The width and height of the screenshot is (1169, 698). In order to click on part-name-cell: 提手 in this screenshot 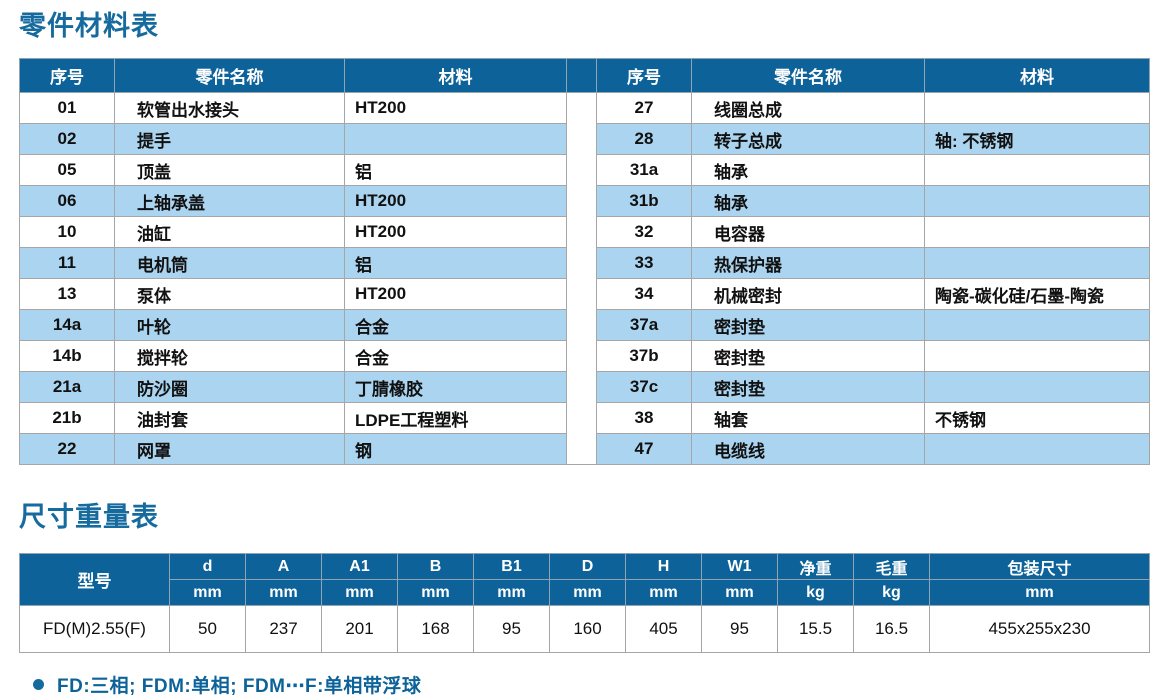, I will do `click(229, 139)`.